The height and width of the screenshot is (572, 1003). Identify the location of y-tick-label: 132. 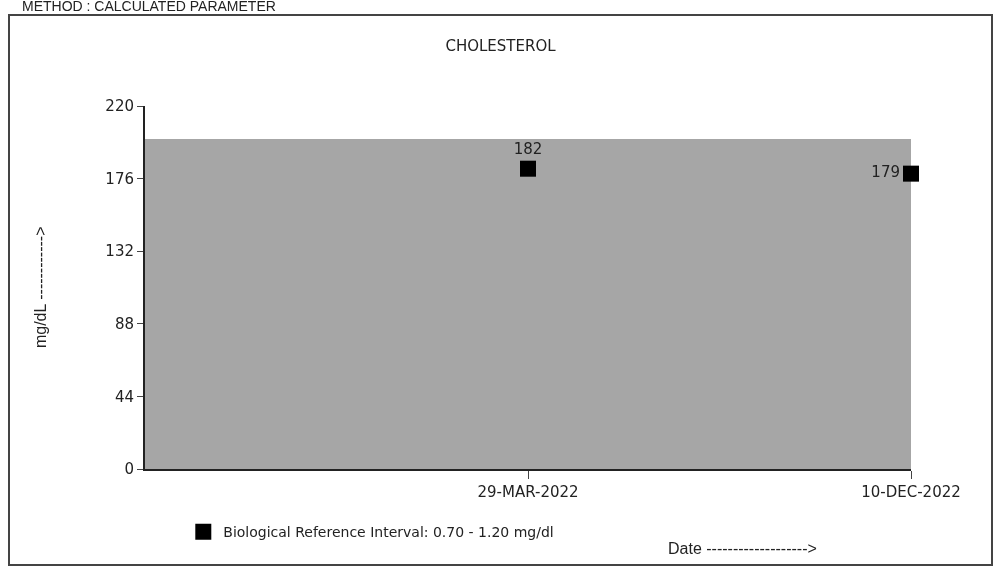
(119, 251).